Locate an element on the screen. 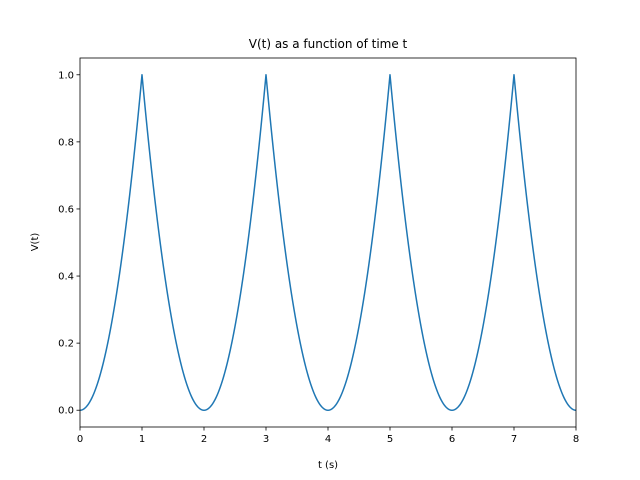 The width and height of the screenshot is (640, 480). x-tick-label: 1 is located at coordinates (142, 439).